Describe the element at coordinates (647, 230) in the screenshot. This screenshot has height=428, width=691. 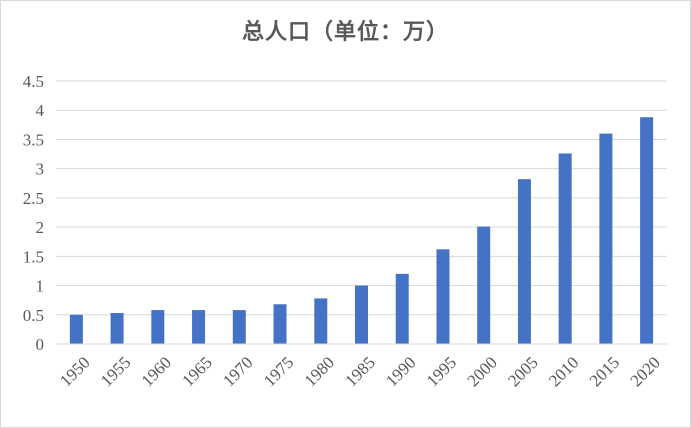
I see `bar-2020` at that location.